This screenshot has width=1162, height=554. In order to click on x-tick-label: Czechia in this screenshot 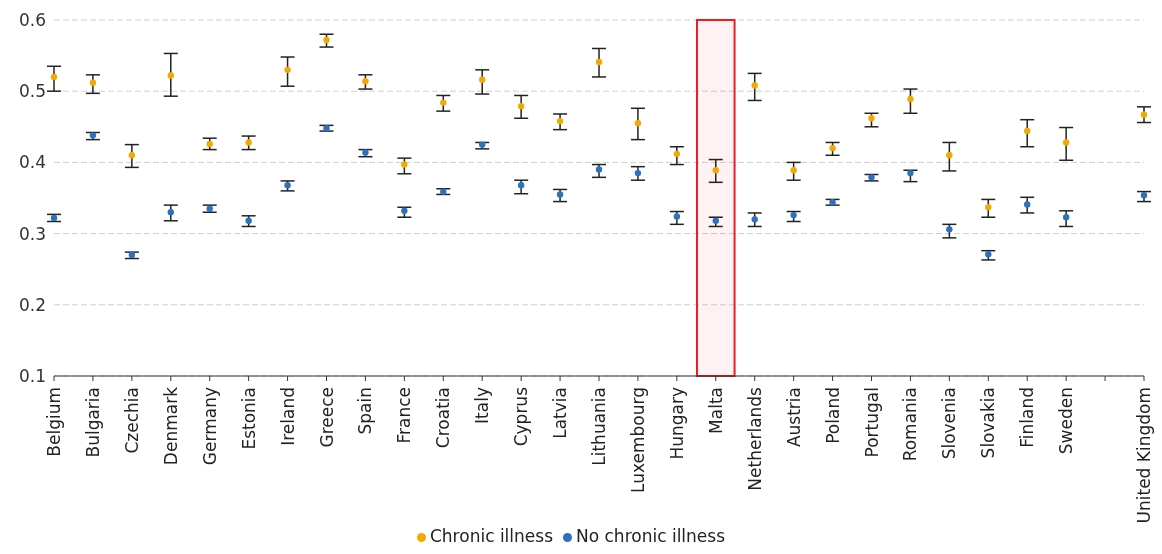, I will do `click(131, 420)`.